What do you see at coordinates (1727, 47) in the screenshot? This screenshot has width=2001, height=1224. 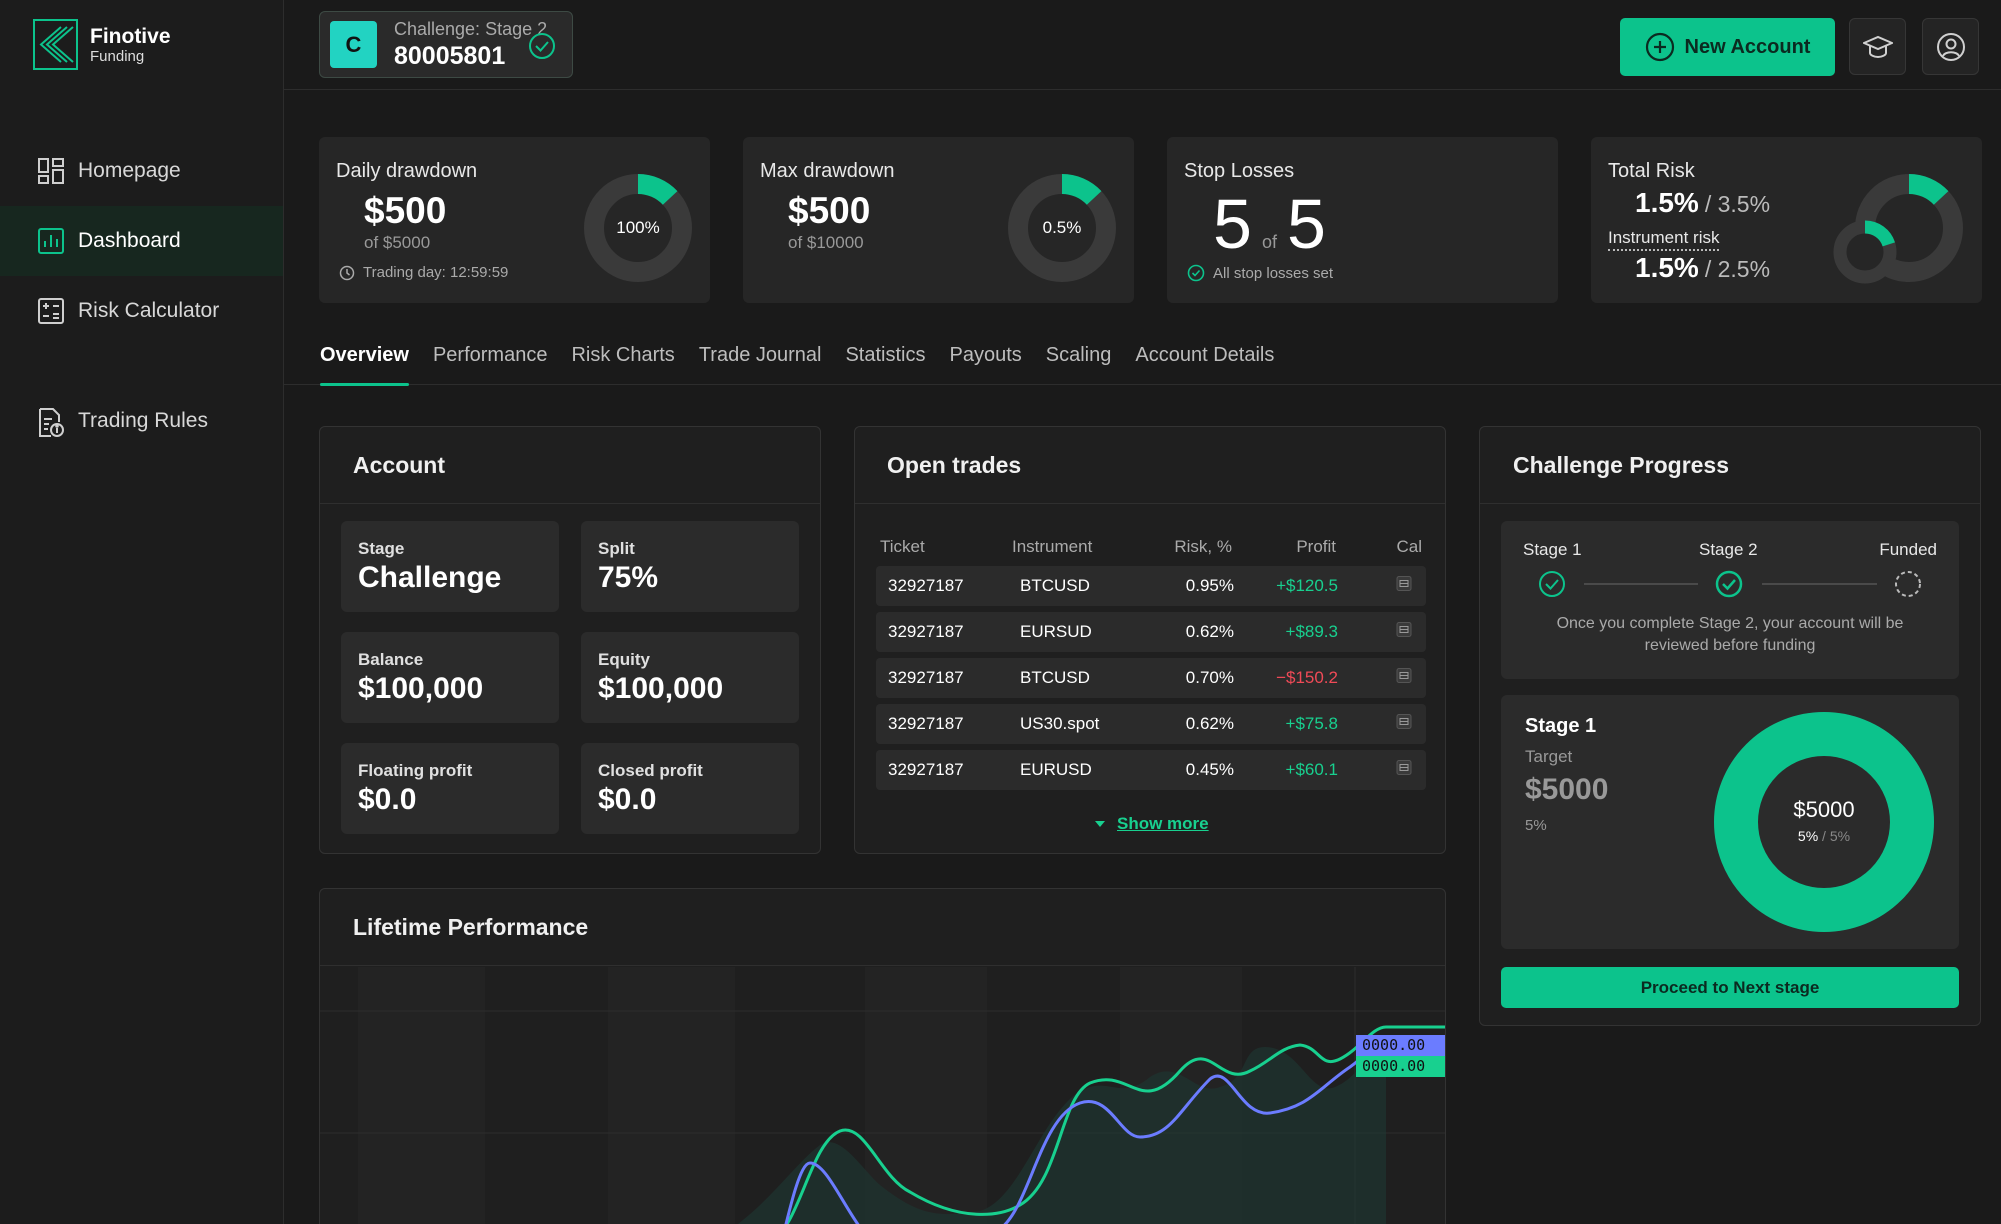 I see `new-account-button: New Account` at bounding box center [1727, 47].